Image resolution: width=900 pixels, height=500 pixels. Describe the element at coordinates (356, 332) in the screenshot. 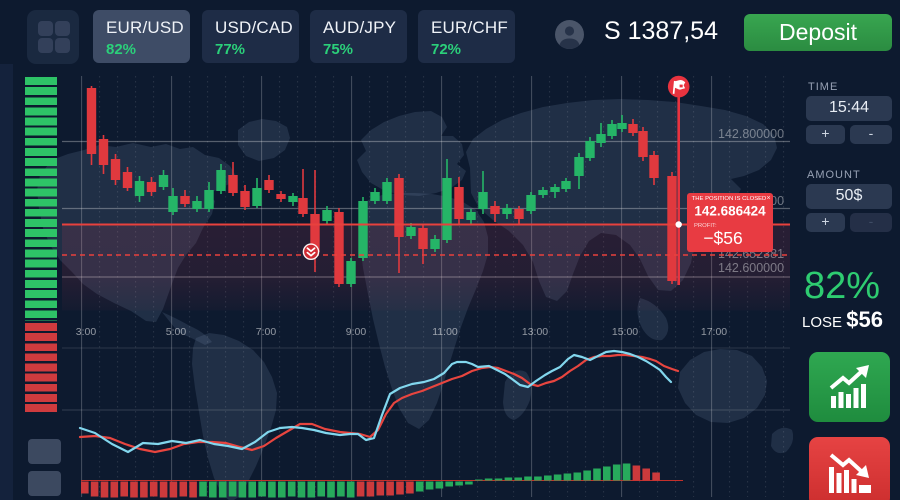

I see `svg-text: 9:00` at that location.